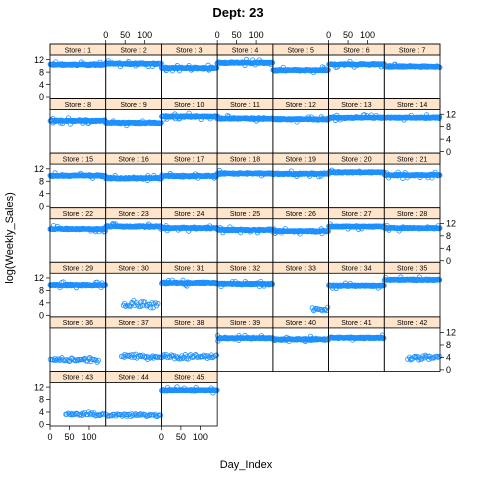 Image resolution: width=480 pixels, height=480 pixels. What do you see at coordinates (356, 235) in the screenshot?
I see `panel-store-27: Store : 27` at bounding box center [356, 235].